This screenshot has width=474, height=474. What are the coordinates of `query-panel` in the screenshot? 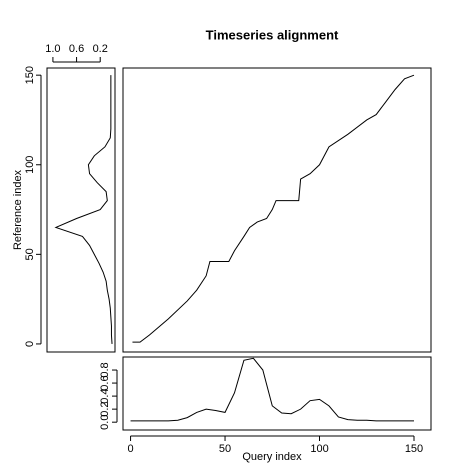 It's located at (277, 393).